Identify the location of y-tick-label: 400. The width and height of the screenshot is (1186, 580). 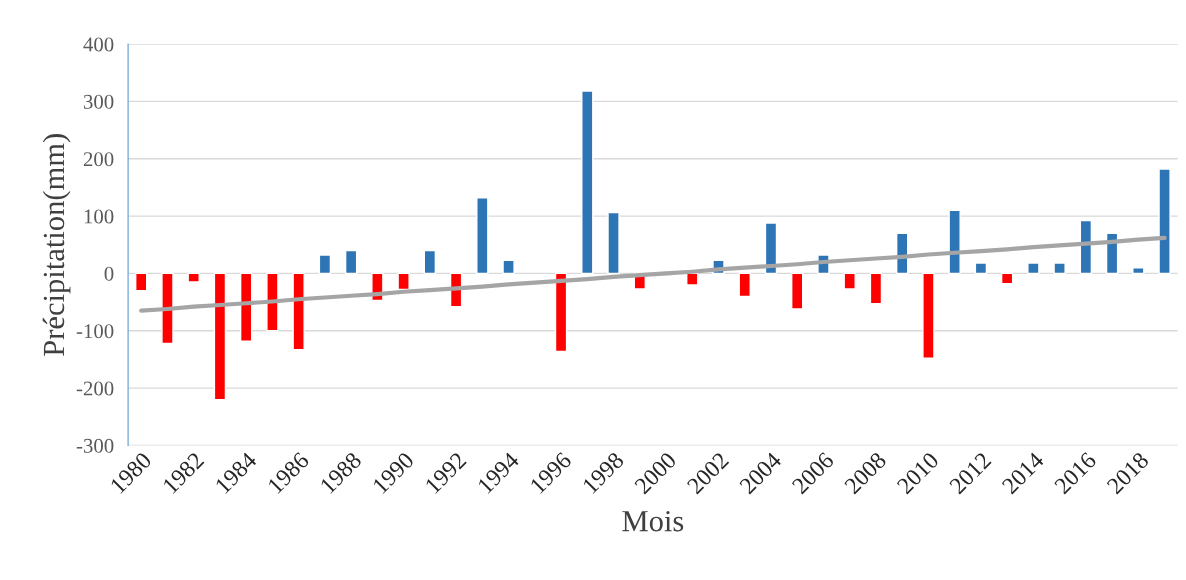
(98, 44).